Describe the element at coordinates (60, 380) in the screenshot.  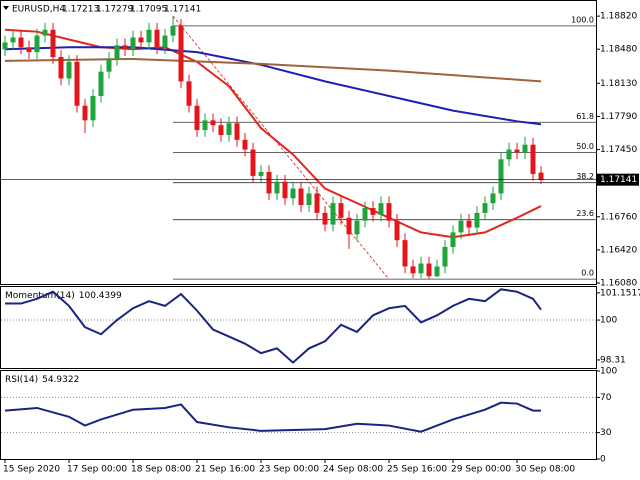
I see `indicator-value: 54.9322` at that location.